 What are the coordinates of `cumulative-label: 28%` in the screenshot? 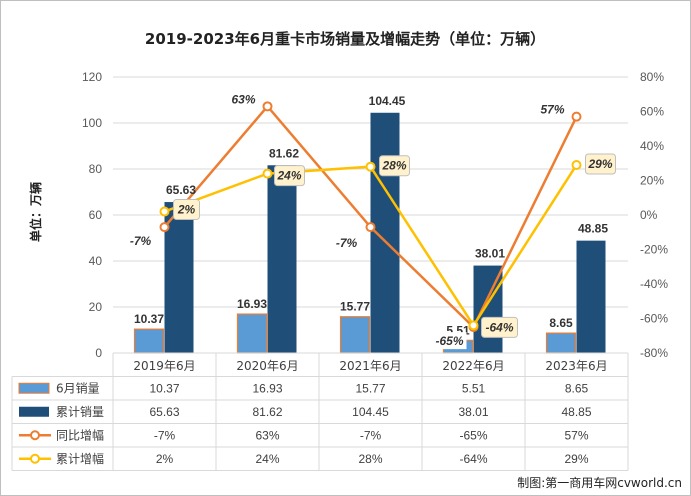 It's located at (393, 166).